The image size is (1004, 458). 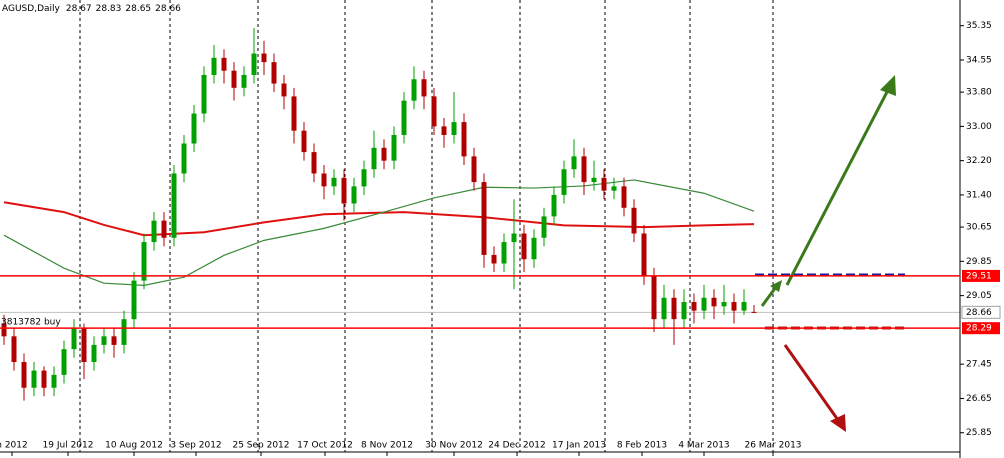 I want to click on level-label: 29.51, so click(x=979, y=276).